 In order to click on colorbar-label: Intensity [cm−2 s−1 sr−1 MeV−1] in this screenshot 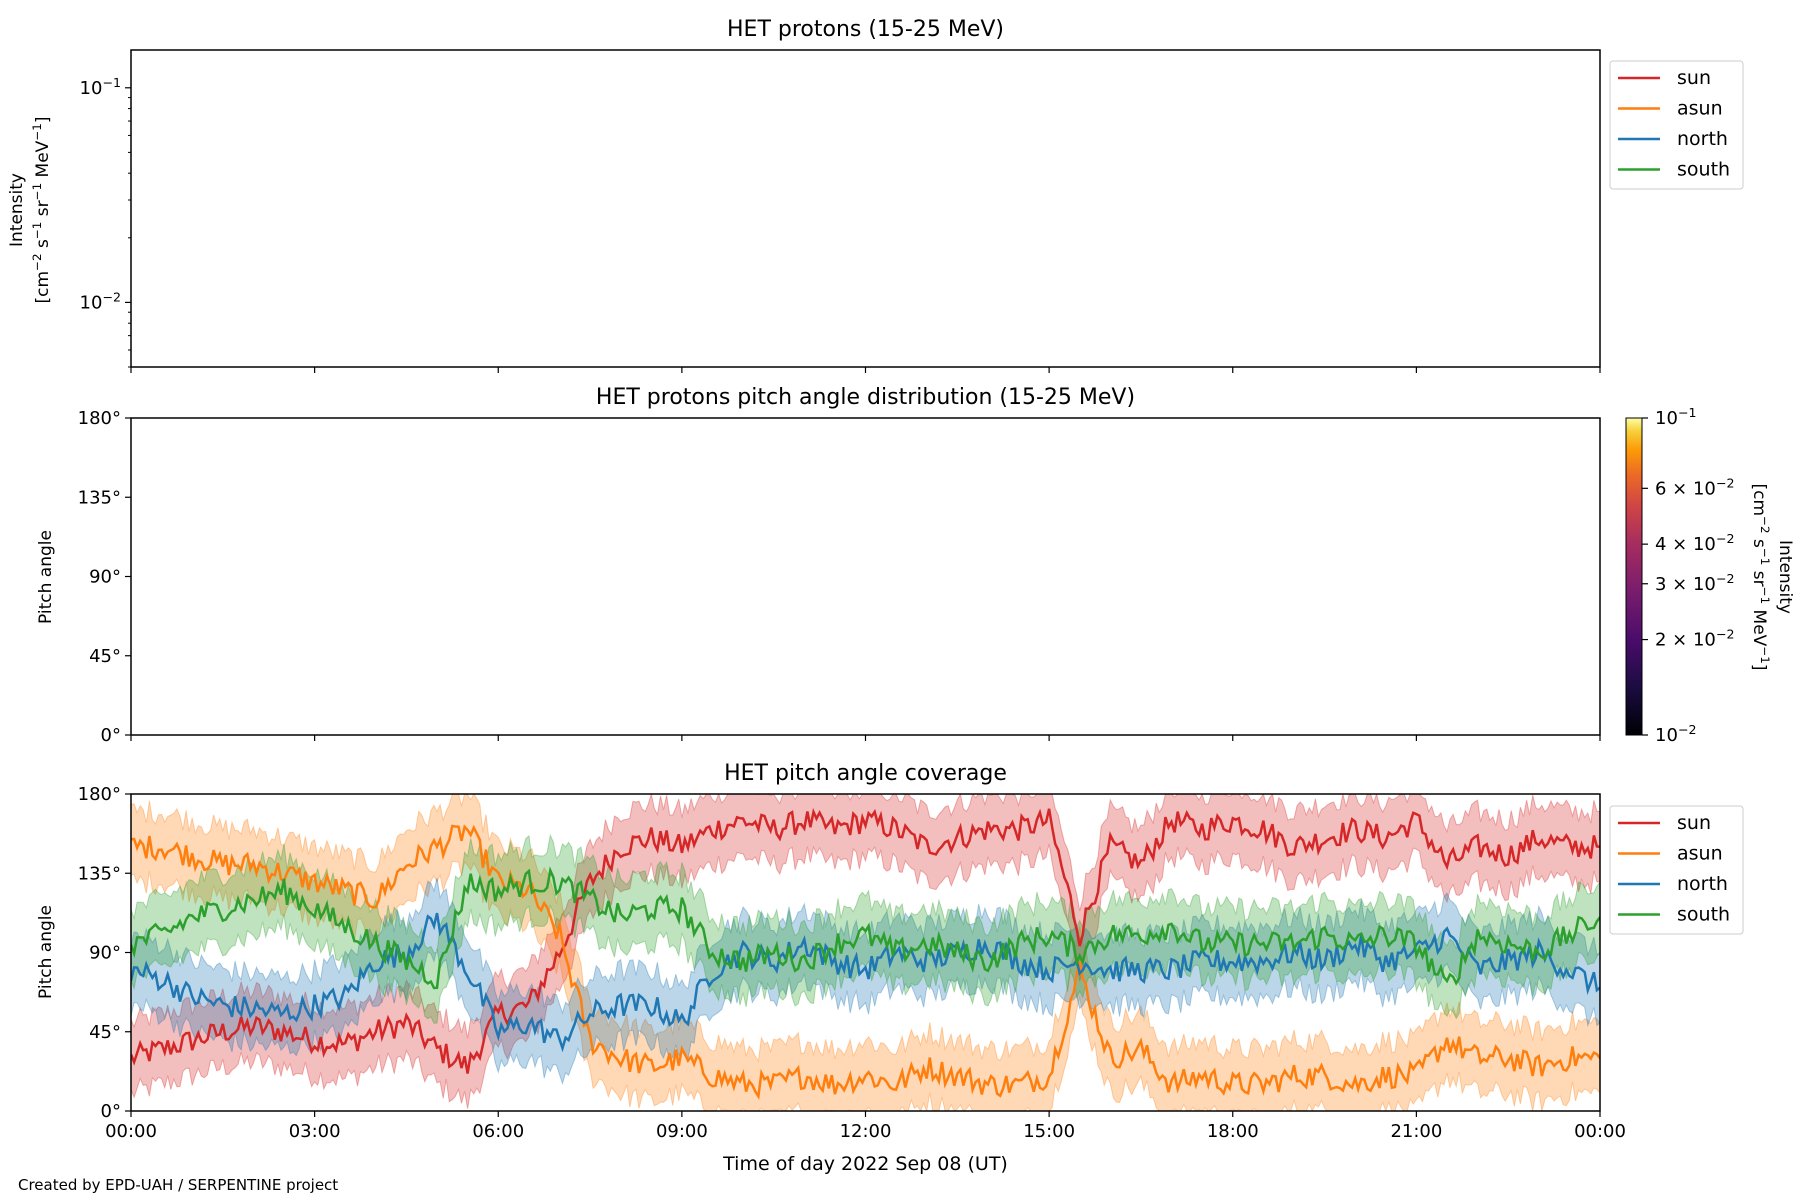, I will do `click(1772, 577)`.